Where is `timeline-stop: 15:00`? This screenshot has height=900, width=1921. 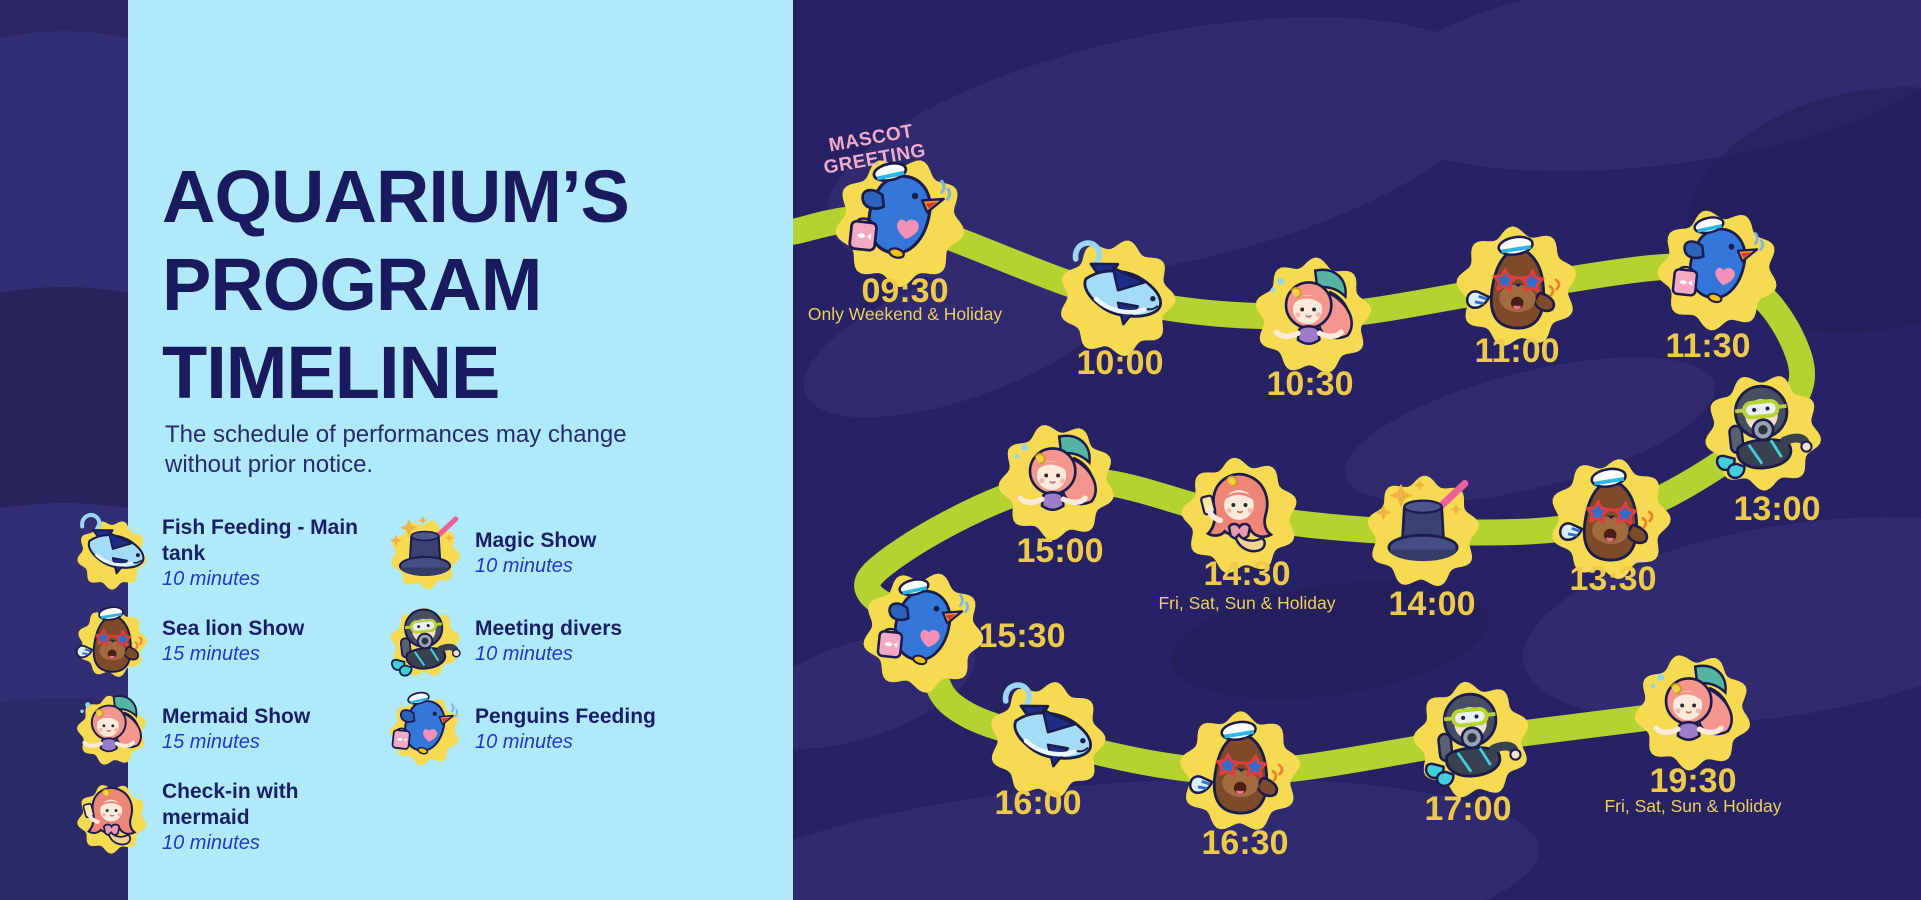
timeline-stop: 15:00 is located at coordinates (1056, 497).